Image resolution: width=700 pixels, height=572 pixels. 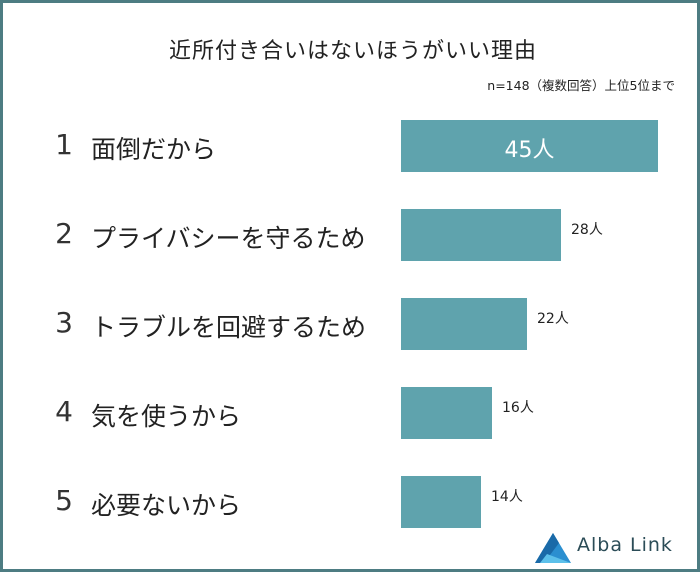 I want to click on alba-link-triangle-logo-icon, so click(x=553, y=548).